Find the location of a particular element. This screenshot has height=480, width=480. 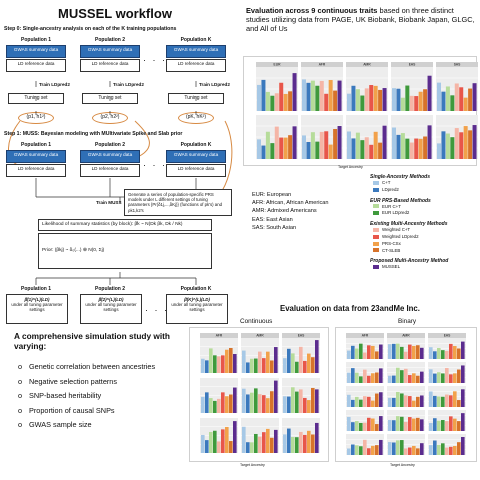

top-chart-r1-f0-strip-label: EUR is located at coordinates (278, 65).